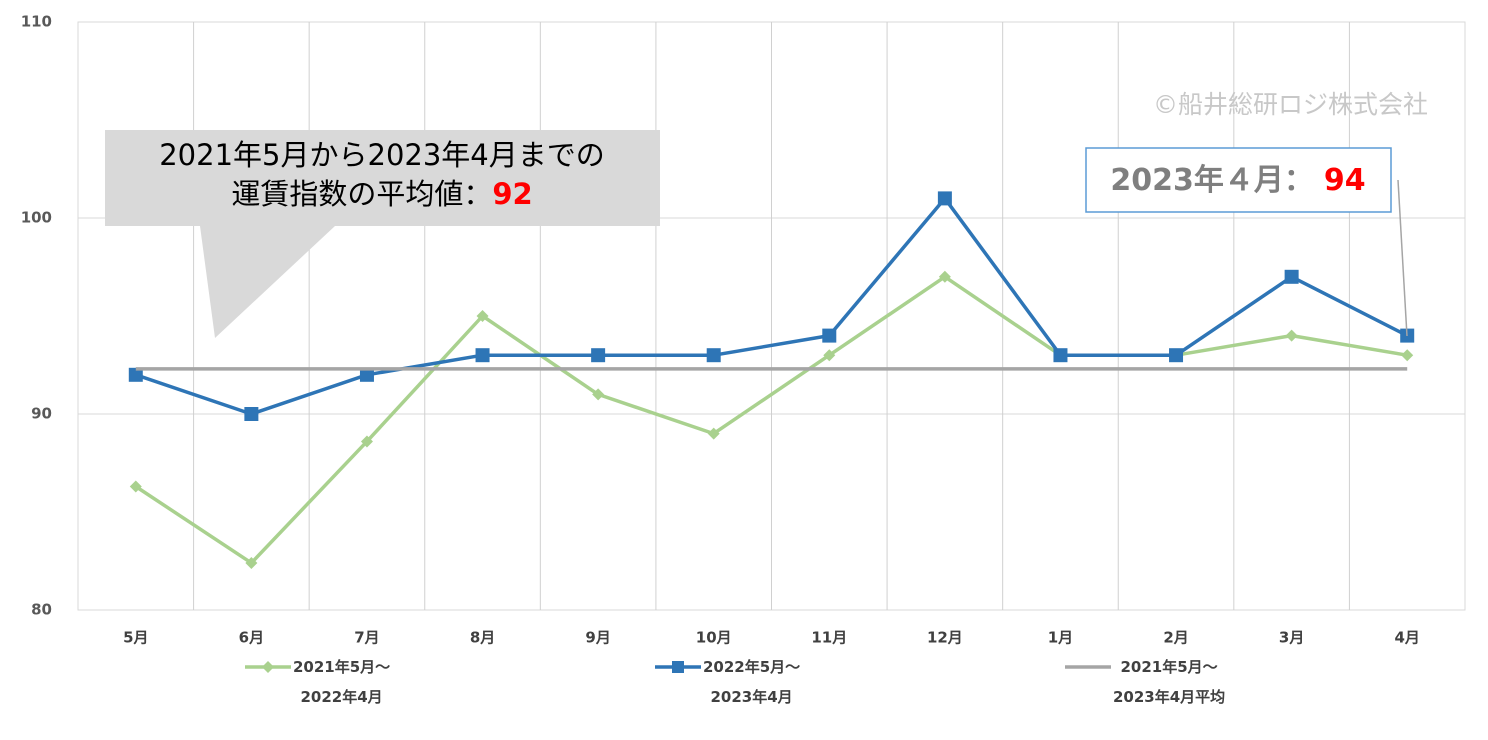 This screenshot has width=1488, height=740. Describe the element at coordinates (36, 218) in the screenshot. I see `y-tick-label: 100` at that location.